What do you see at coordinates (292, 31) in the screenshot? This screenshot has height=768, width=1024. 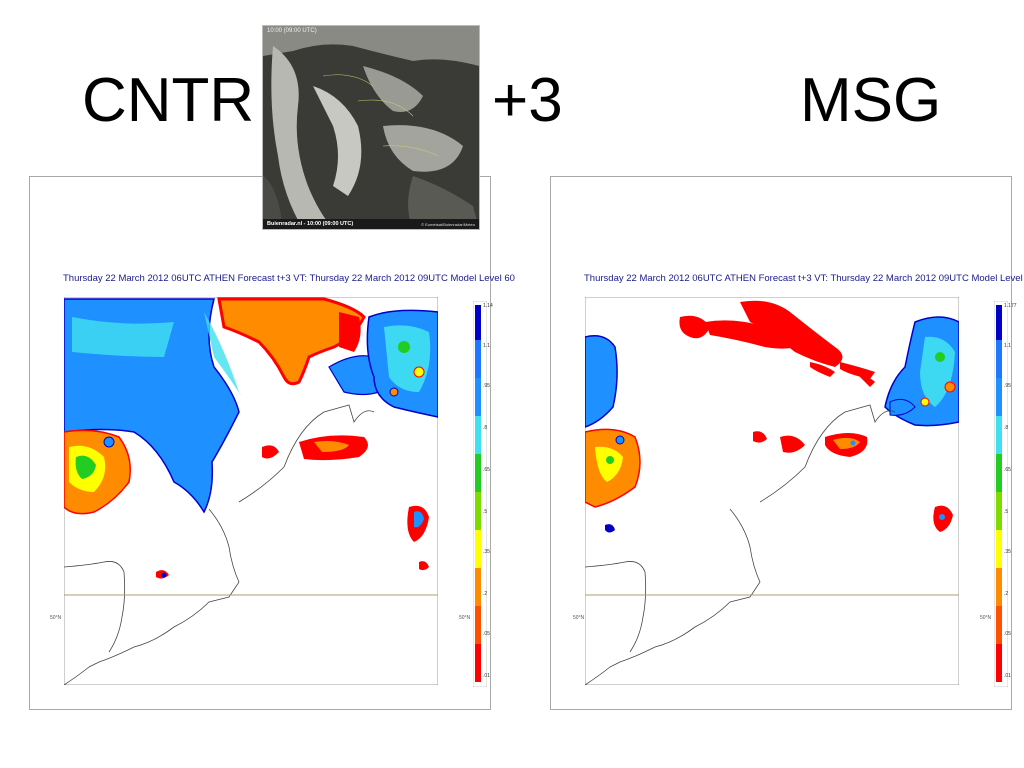 I see `satellite-timestamp: 10:00 (09:00 UTC)` at bounding box center [292, 31].